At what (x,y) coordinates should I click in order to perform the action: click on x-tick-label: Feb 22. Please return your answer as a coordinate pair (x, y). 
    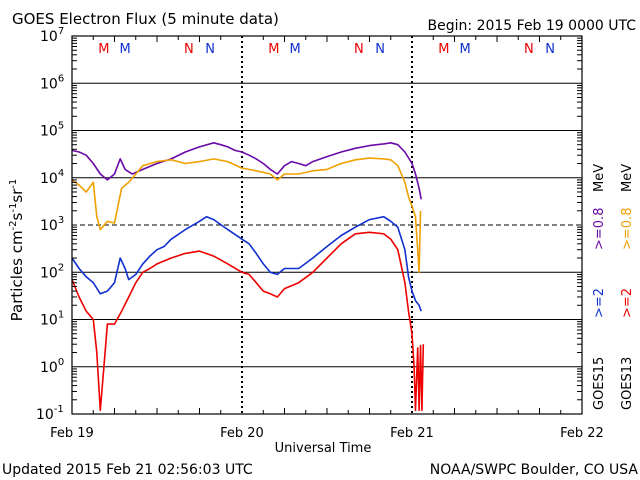
    Looking at the image, I should click on (582, 433).